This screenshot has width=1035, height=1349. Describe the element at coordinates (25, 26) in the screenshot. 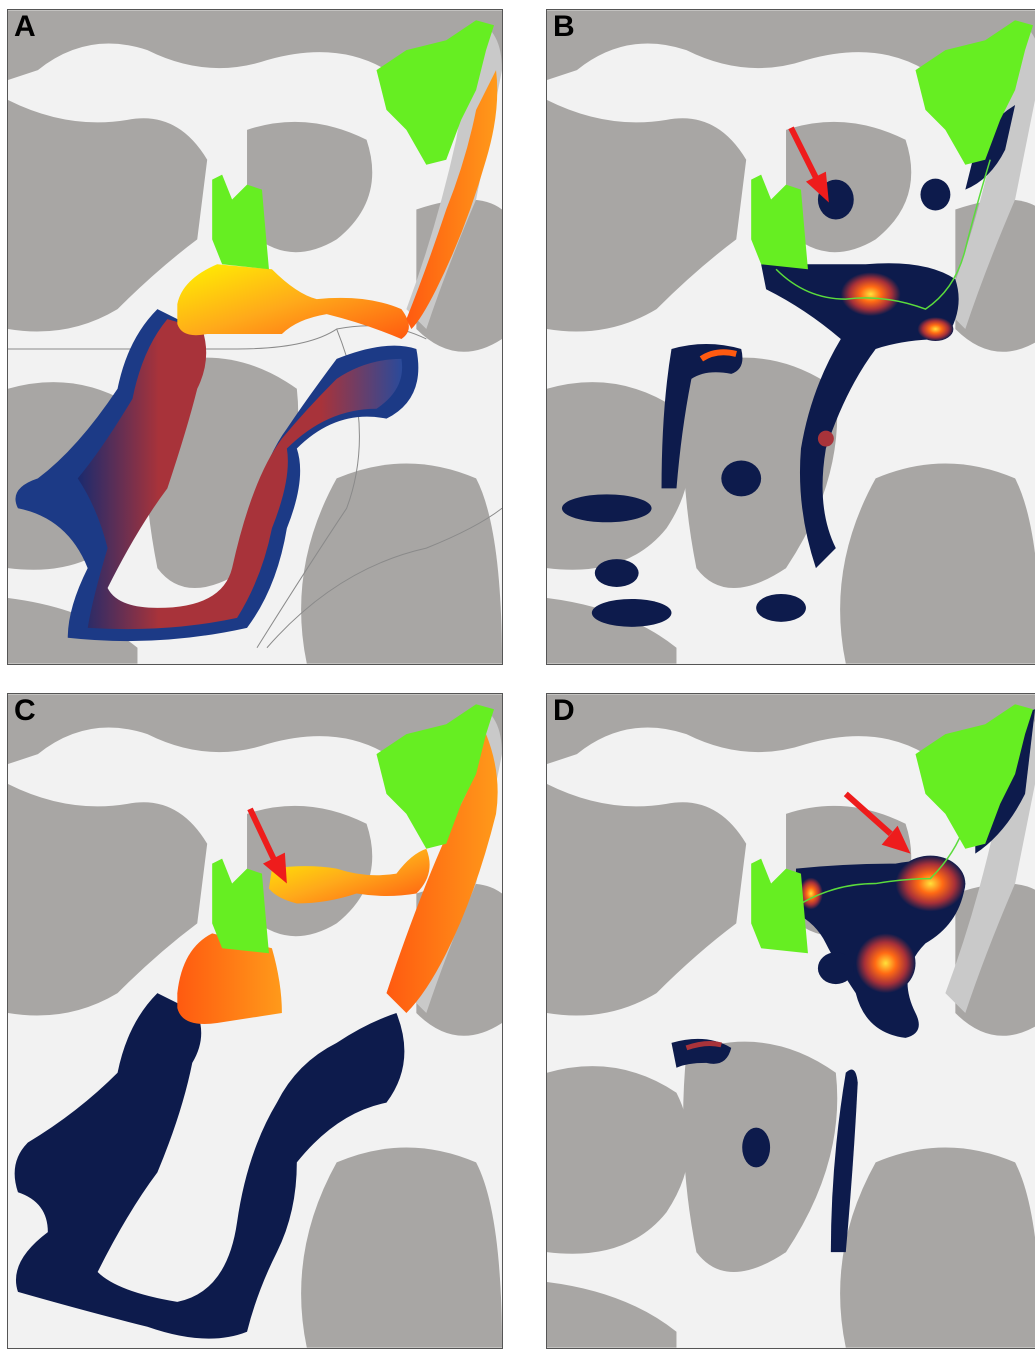

I see `panel-label: A` at that location.